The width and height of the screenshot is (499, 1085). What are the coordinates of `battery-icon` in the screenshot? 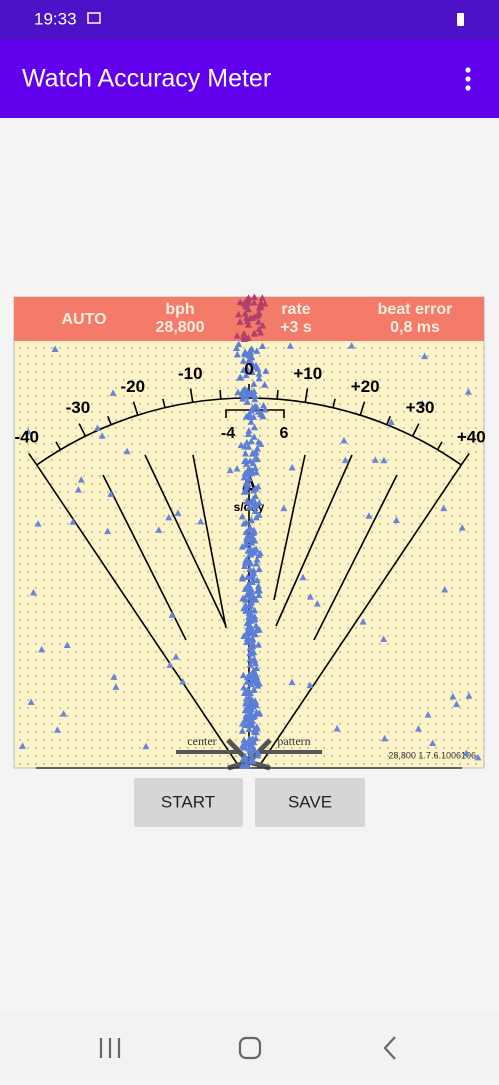 It's located at (460, 19).